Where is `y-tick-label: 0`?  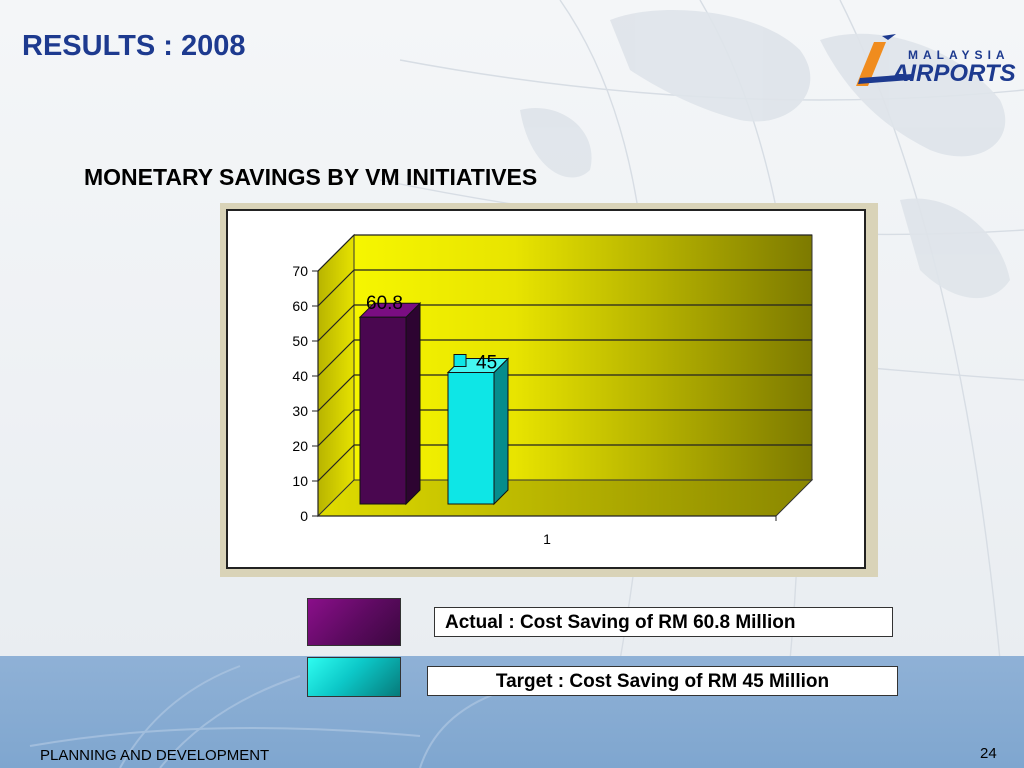 y-tick-label: 0 is located at coordinates (304, 516).